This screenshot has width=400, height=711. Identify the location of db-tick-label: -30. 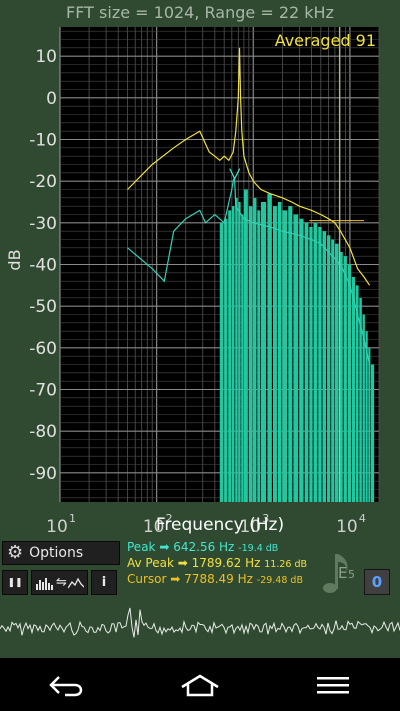
(43, 224).